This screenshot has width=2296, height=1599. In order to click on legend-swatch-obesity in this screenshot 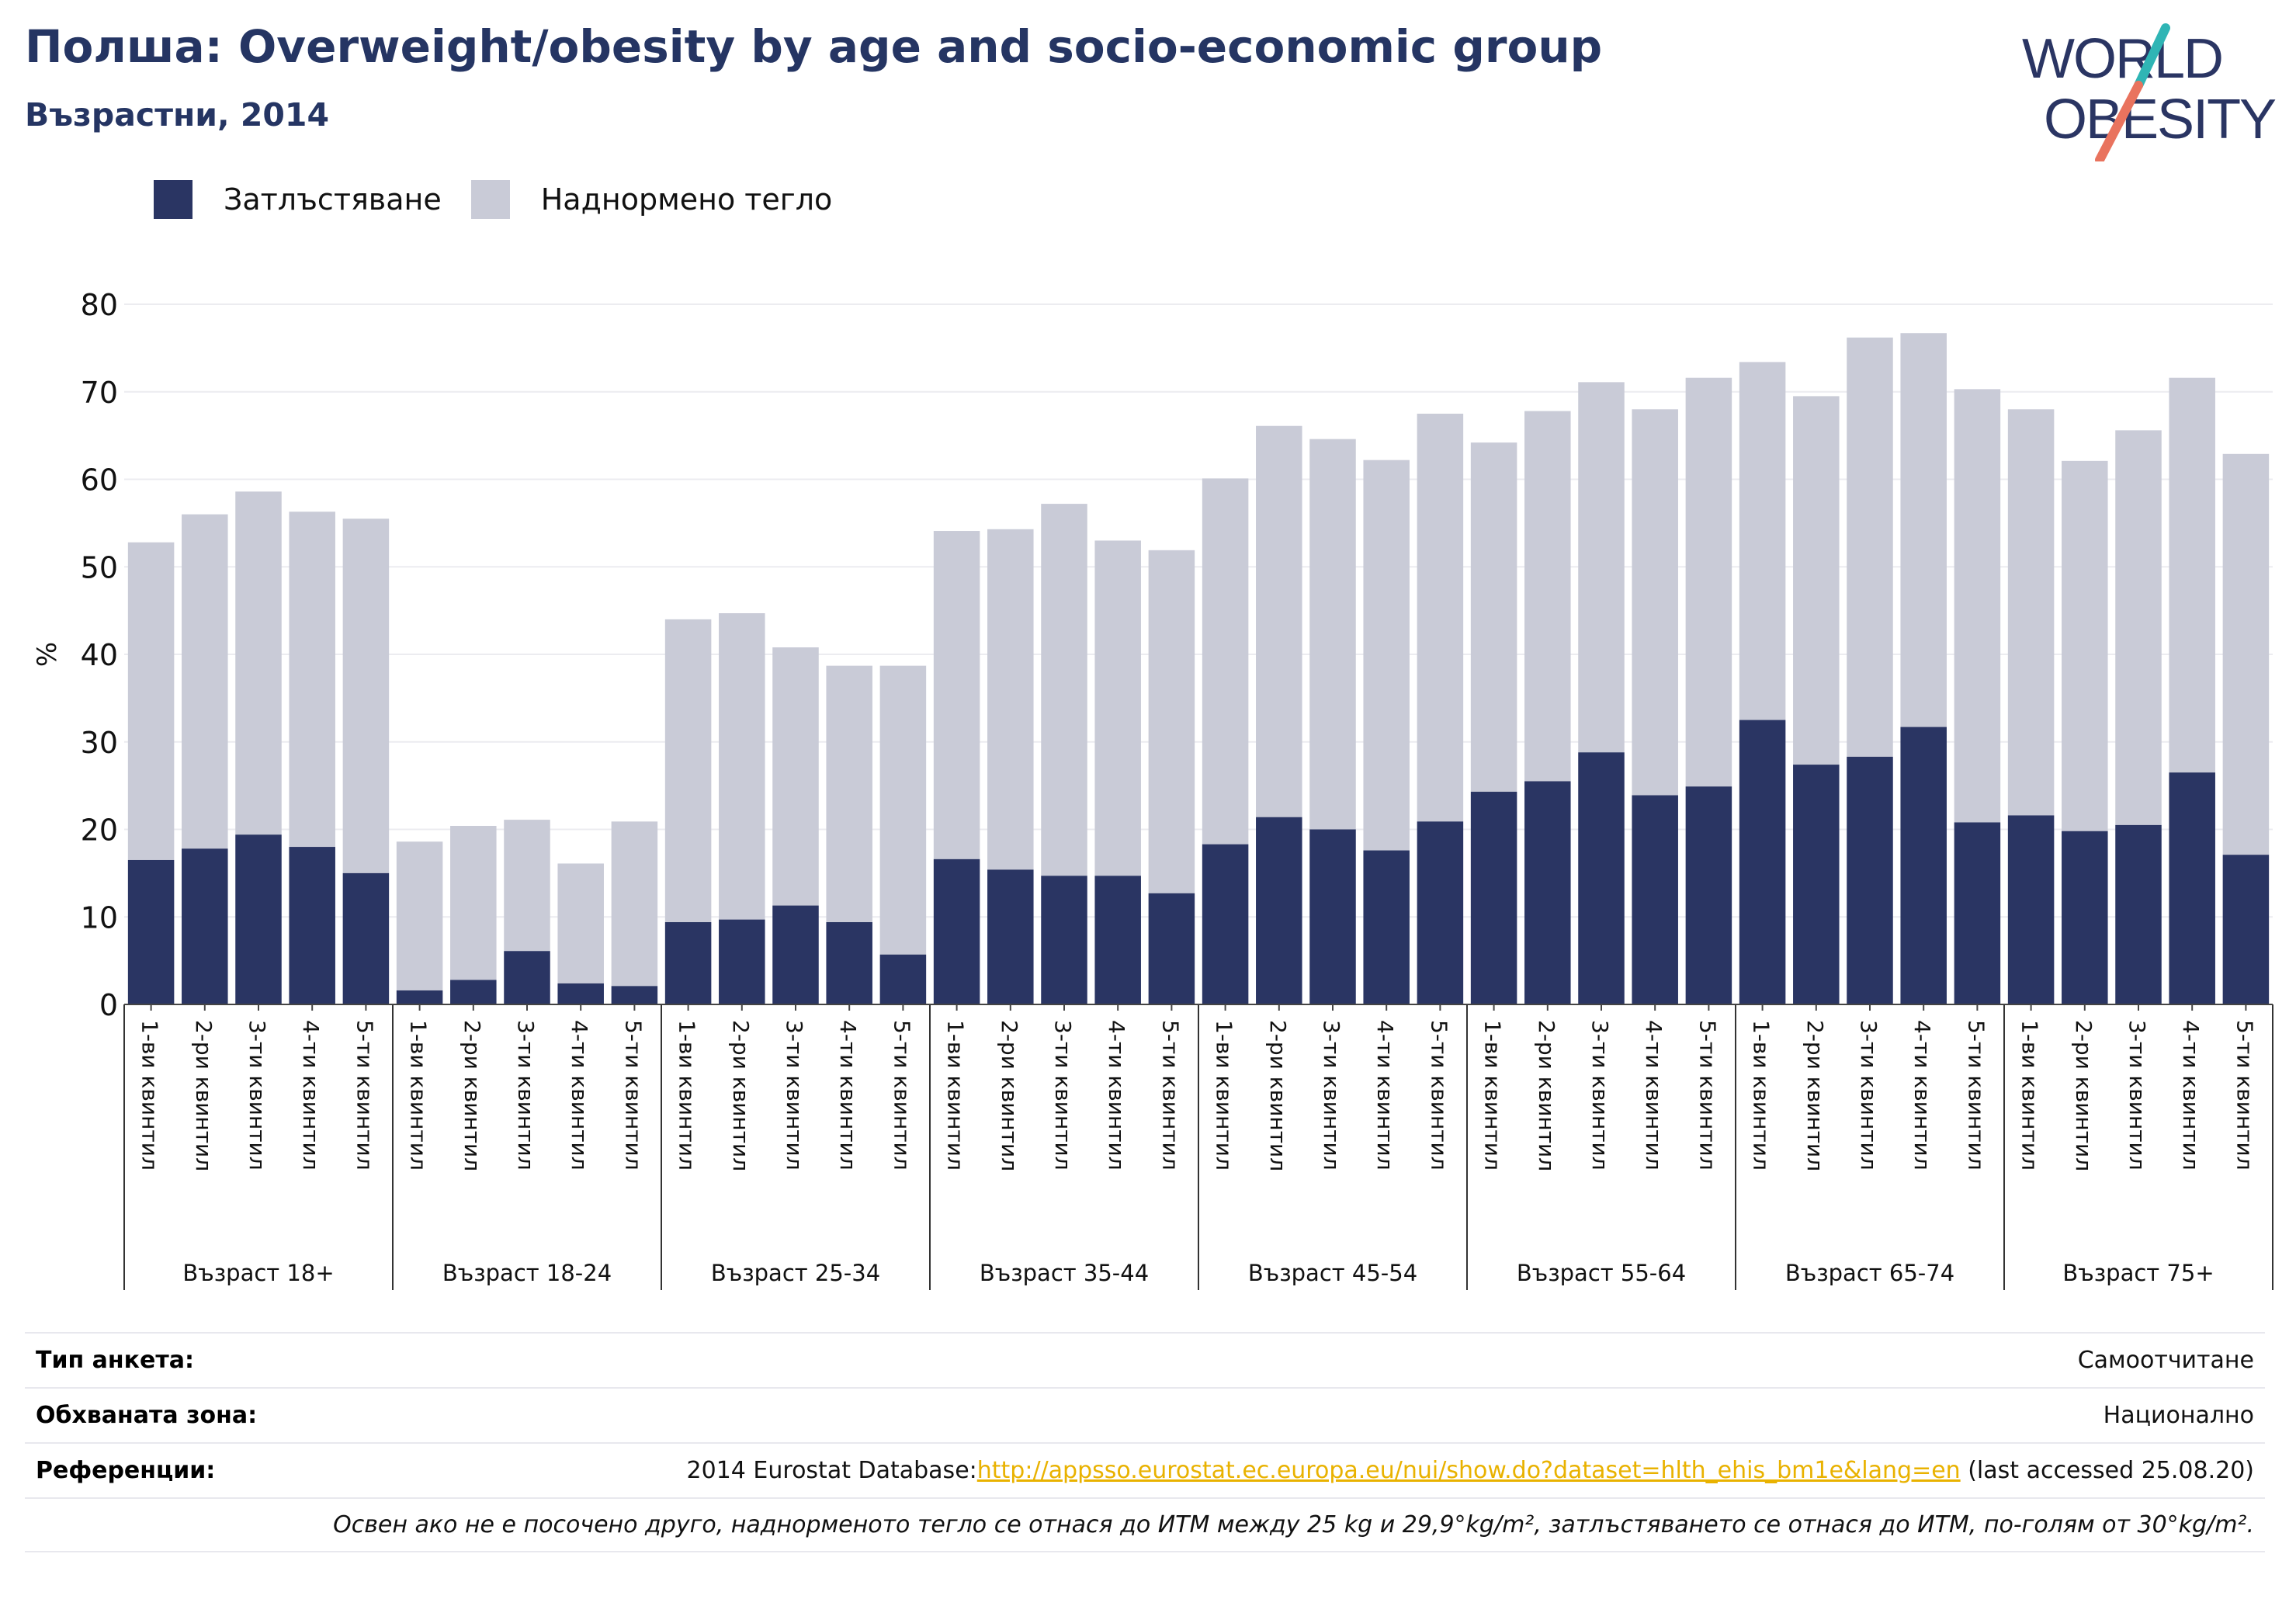, I will do `click(173, 199)`.